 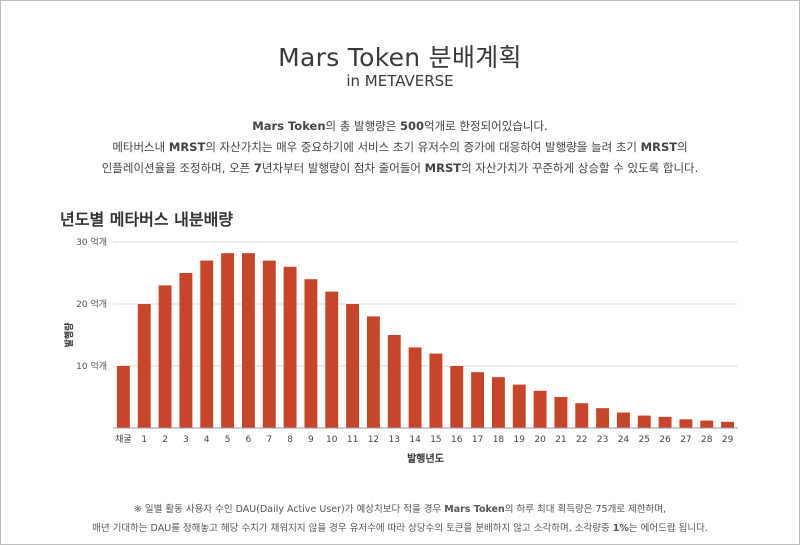 I want to click on x-tick-label: 11, so click(x=352, y=440).